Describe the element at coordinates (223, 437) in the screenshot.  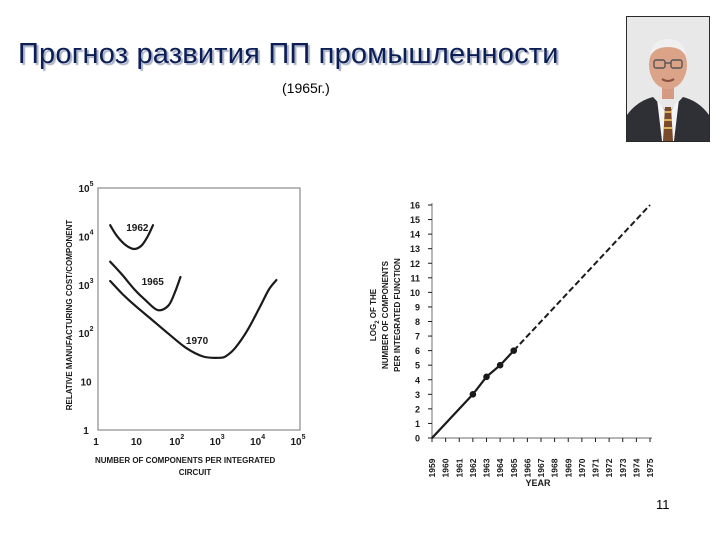
I see `x-tick-exp-3: 3` at that location.